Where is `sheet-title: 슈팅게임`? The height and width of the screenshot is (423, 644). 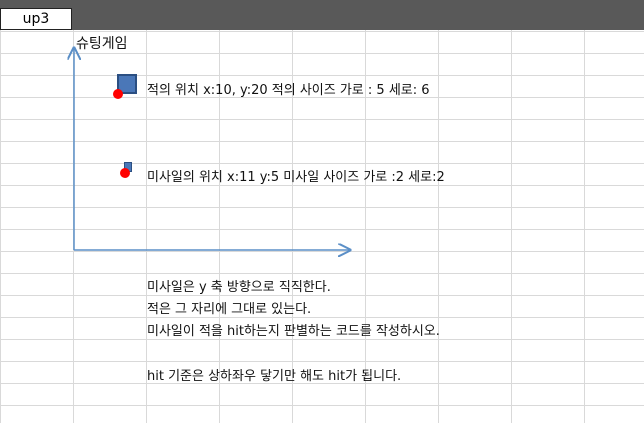 sheet-title: 슈팅게임 is located at coordinates (102, 44).